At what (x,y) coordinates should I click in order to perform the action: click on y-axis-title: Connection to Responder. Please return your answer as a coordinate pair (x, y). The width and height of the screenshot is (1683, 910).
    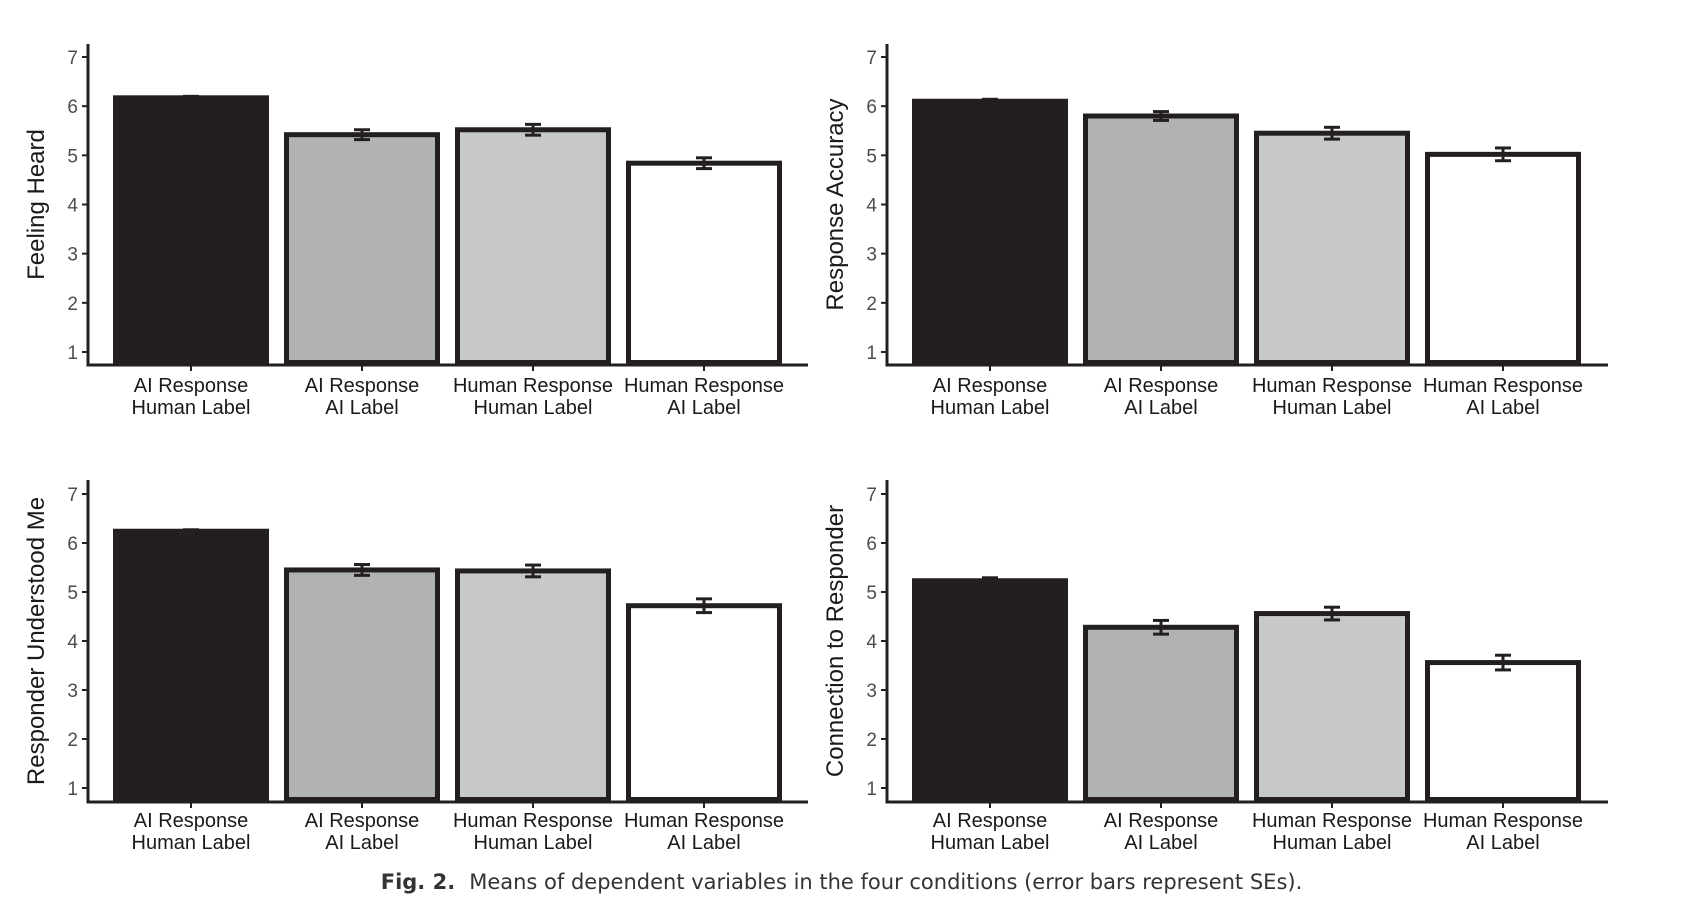
    Looking at the image, I should click on (835, 641).